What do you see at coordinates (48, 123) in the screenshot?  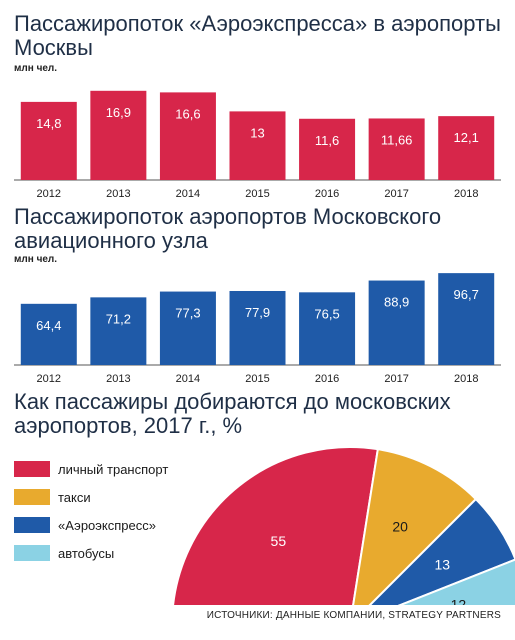 I see `bar-value-label: 14,8` at bounding box center [48, 123].